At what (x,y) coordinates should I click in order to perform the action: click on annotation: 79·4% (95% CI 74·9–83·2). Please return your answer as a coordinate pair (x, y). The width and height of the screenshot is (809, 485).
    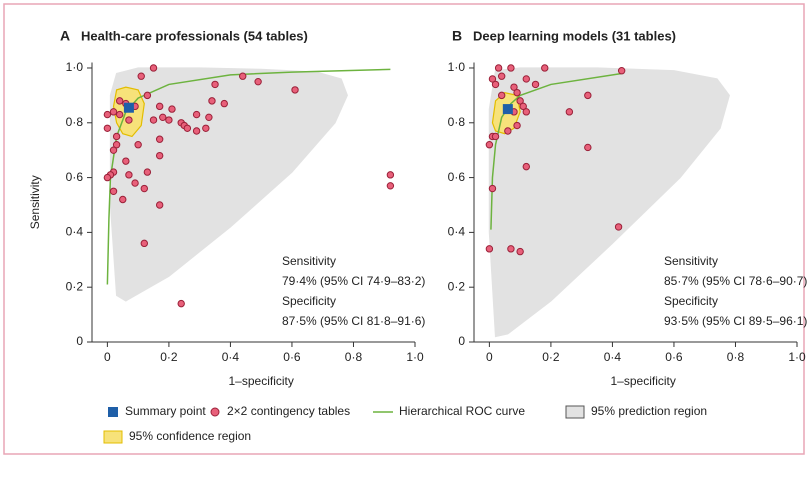
    Looking at the image, I should click on (353, 281).